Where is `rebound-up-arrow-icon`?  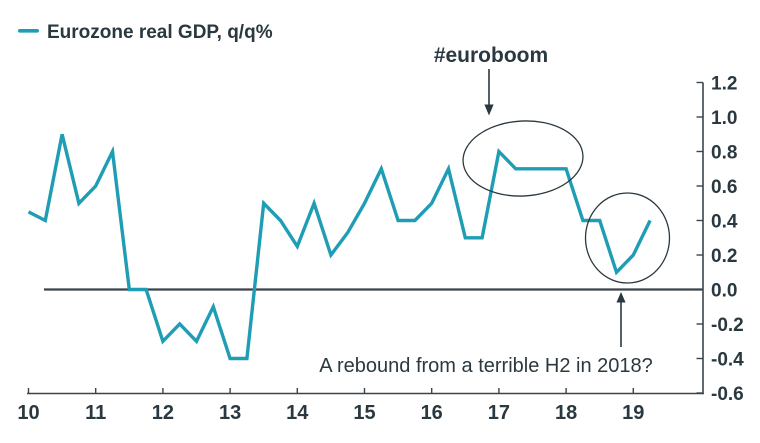
rebound-up-arrow-icon is located at coordinates (621, 319).